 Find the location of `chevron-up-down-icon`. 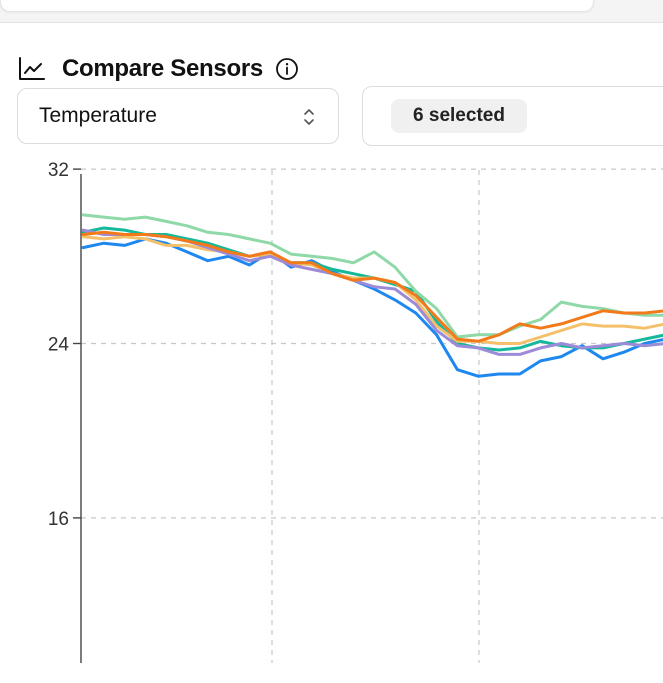

chevron-up-down-icon is located at coordinates (309, 117).